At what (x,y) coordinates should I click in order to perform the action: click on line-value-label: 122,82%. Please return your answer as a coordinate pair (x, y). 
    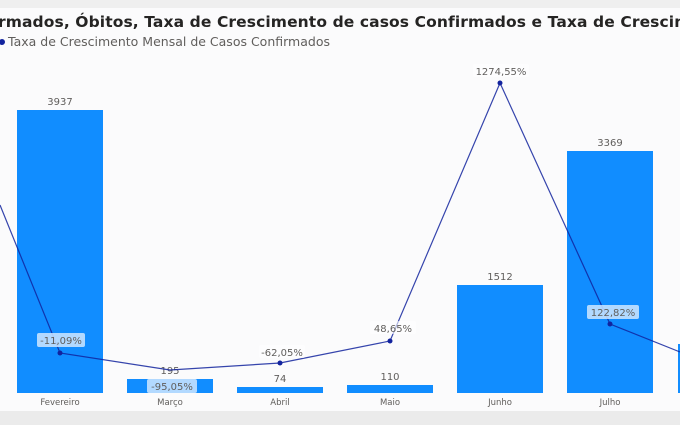
    Looking at the image, I should click on (613, 313).